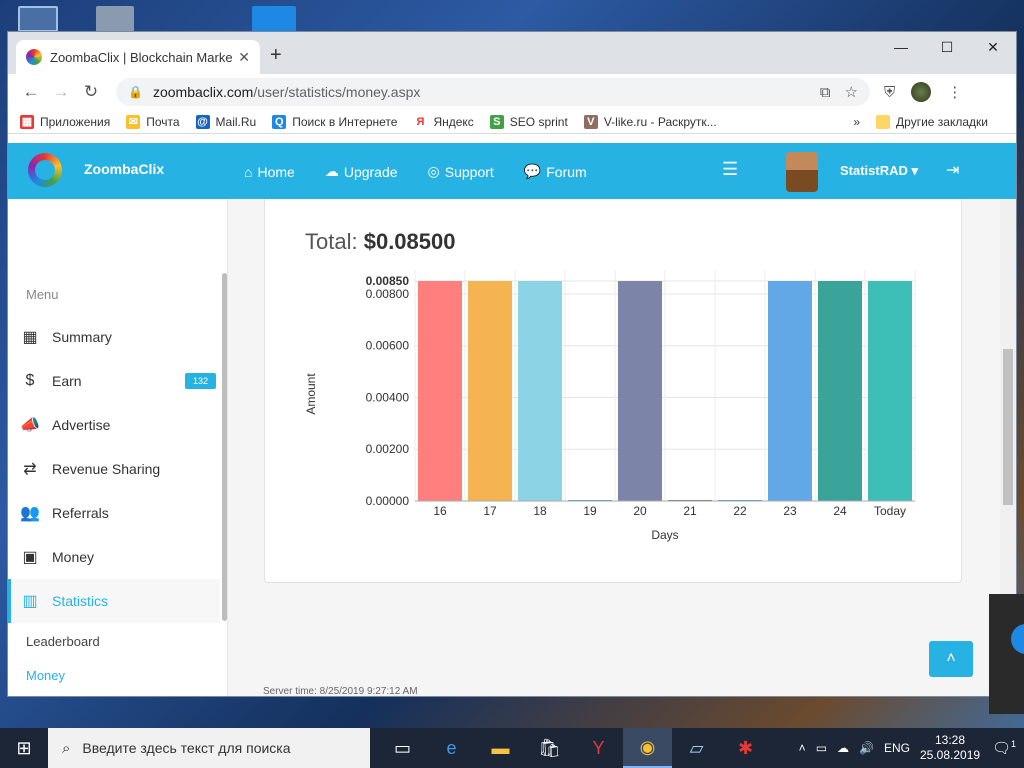 This screenshot has height=768, width=1024. What do you see at coordinates (802, 172) in the screenshot?
I see `user-avatar` at bounding box center [802, 172].